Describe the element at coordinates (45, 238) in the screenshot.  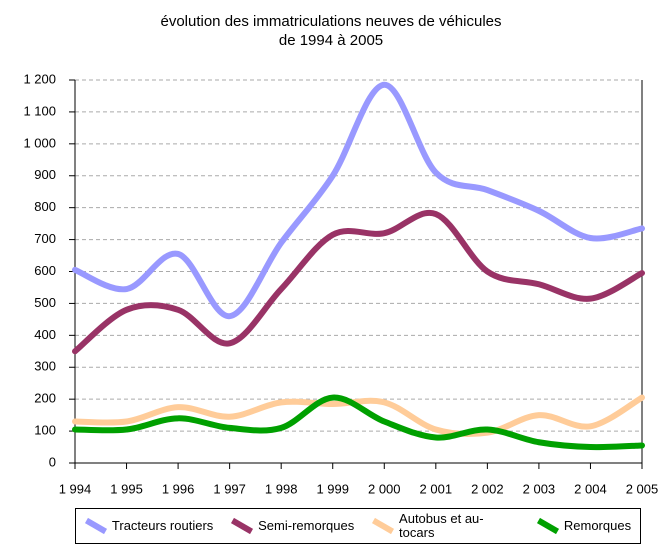
I see `y-tick-label: 700` at that location.